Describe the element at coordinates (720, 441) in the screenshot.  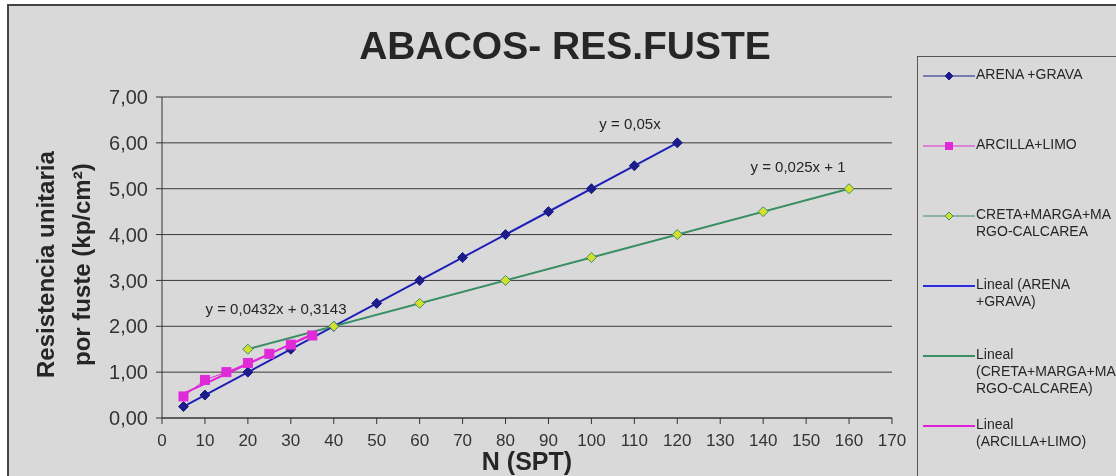
I see `x-tick-label: 130` at that location.